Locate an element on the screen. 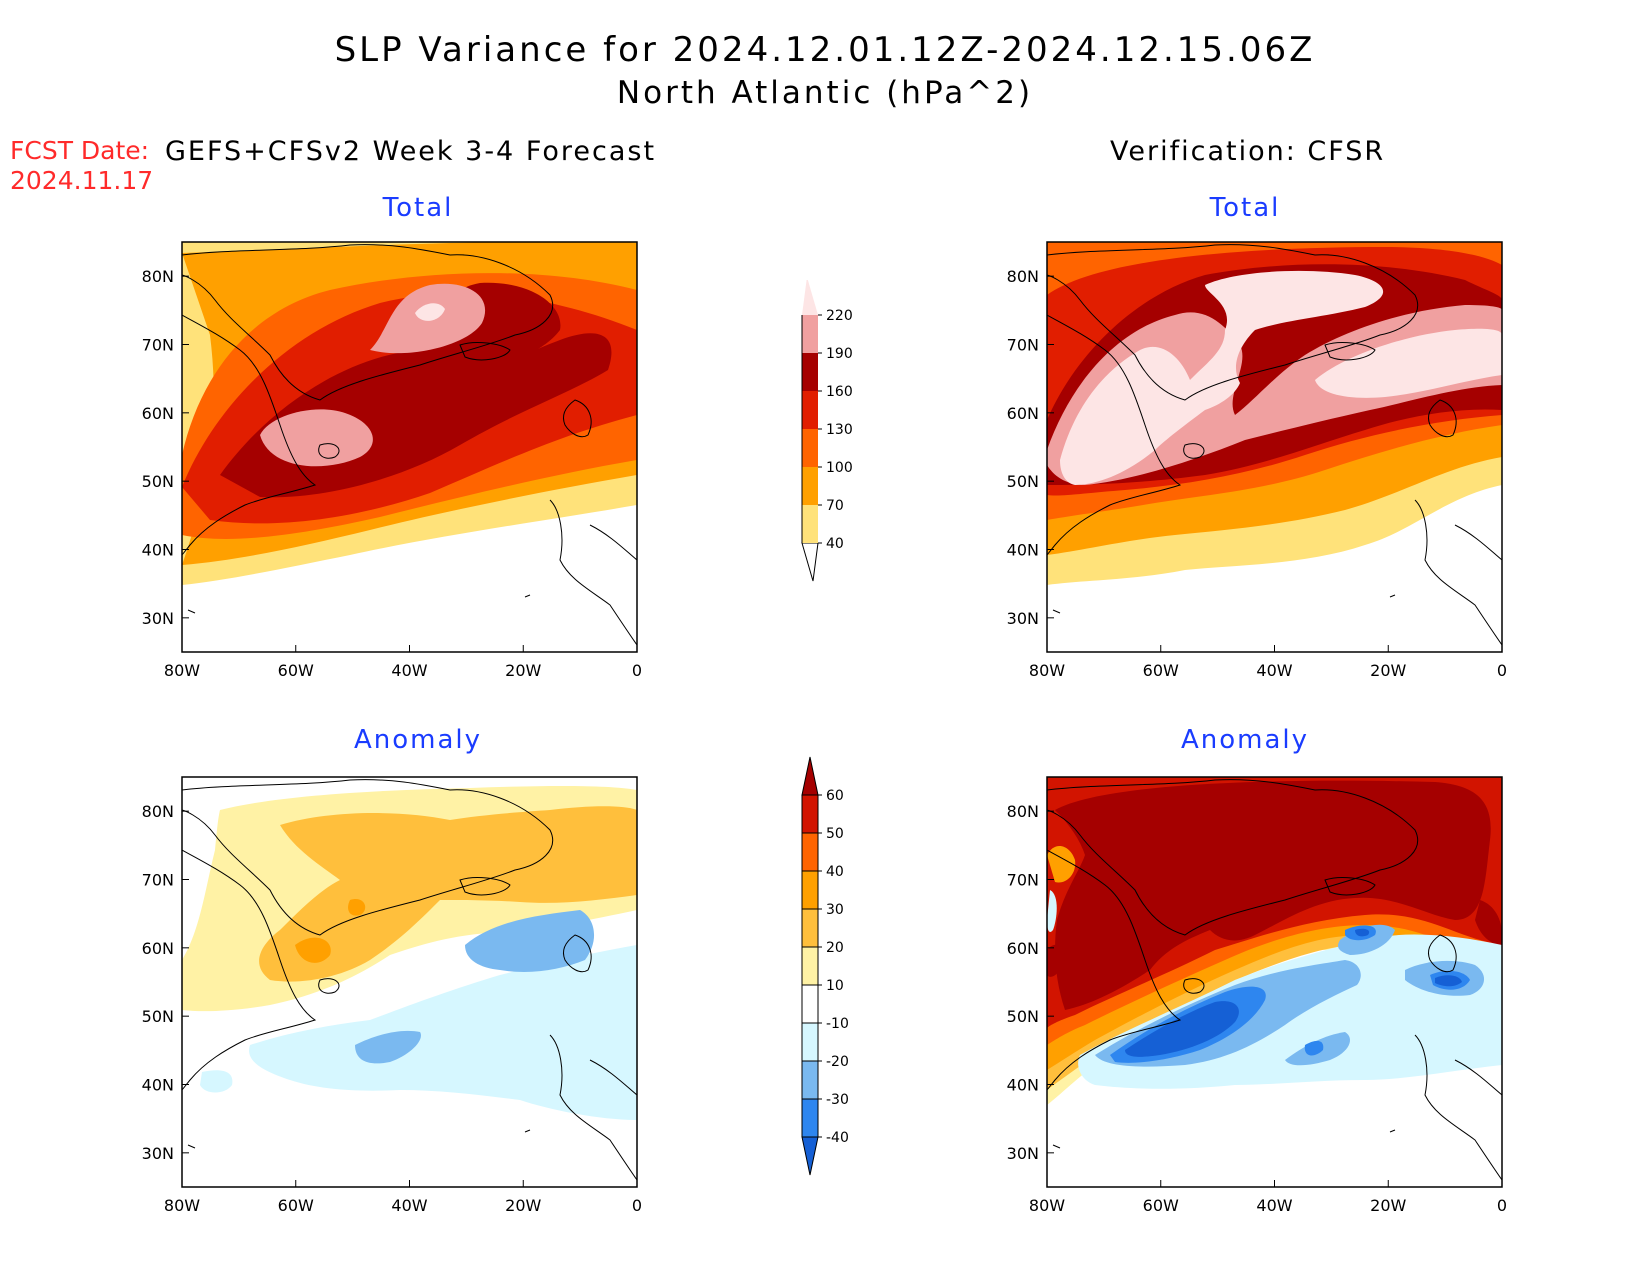  verification-anomaly-map: 80W 60W 40W 20W 0 80N 70N 60N 50N 40N 30N is located at coordinates (1257, 995).